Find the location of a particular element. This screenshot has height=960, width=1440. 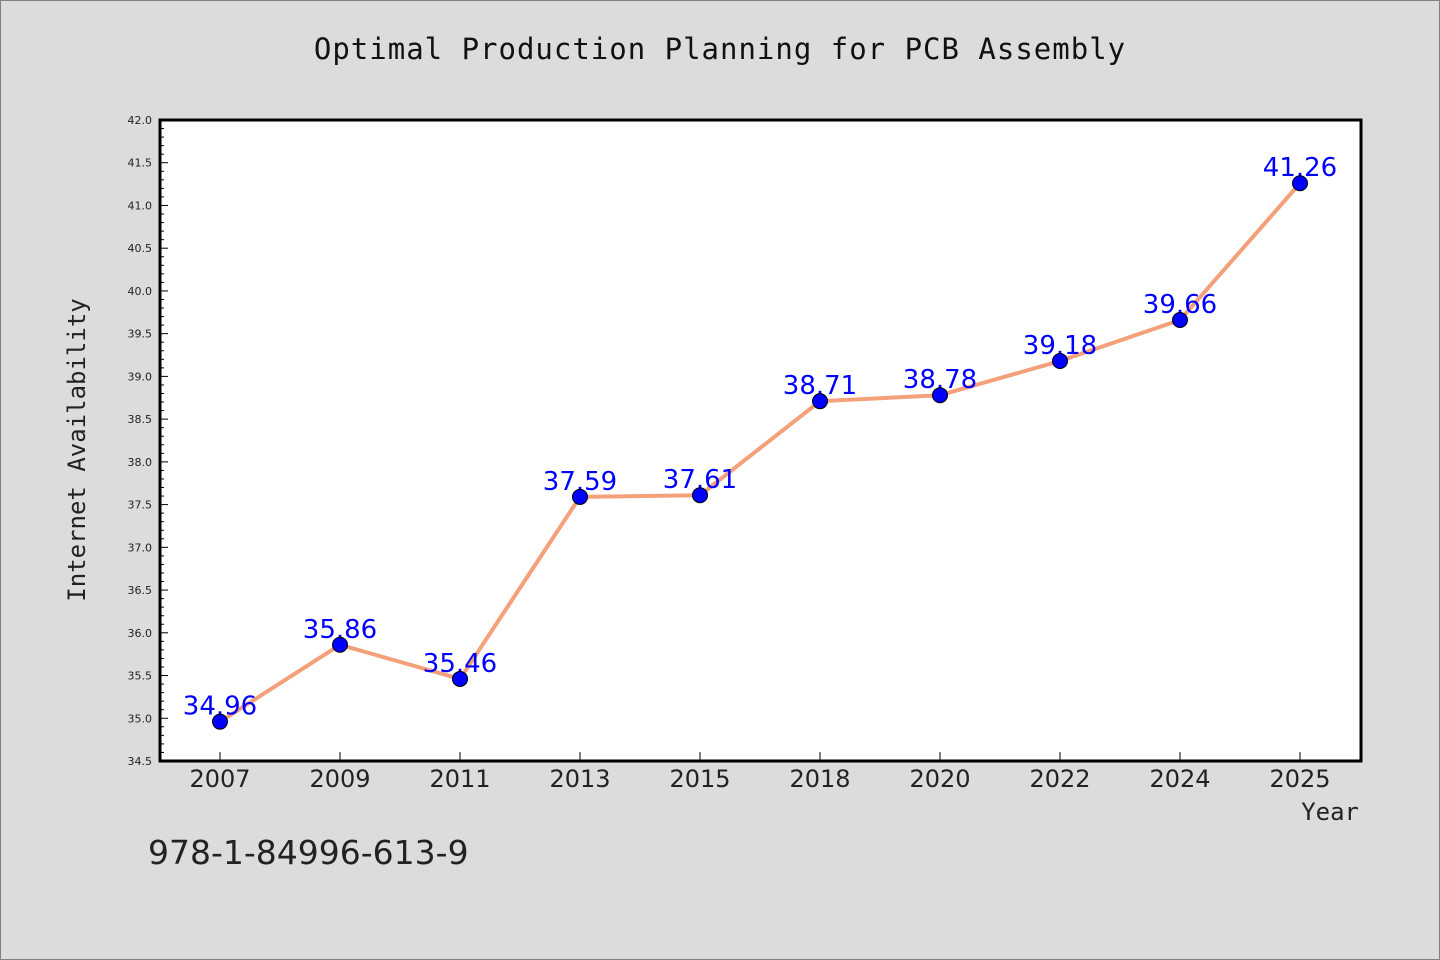

x-tick-label: 2009 is located at coordinates (339, 779).